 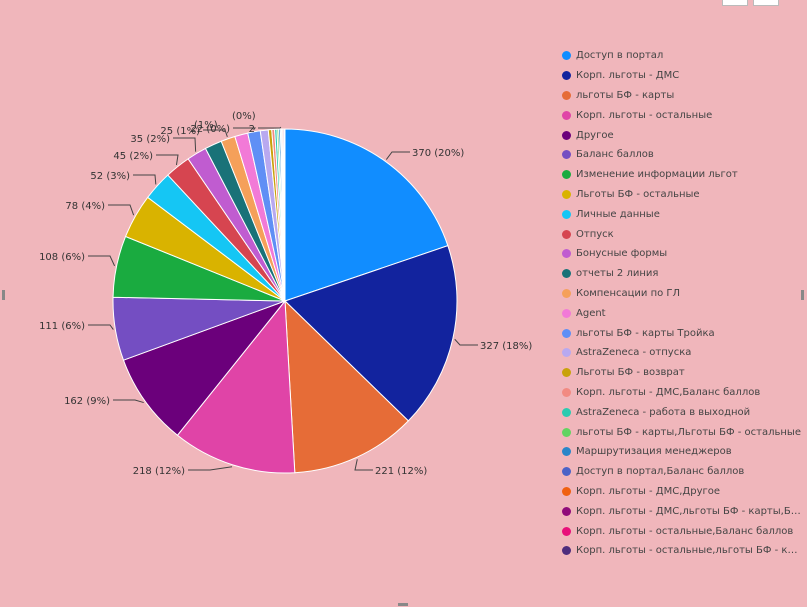 What do you see at coordinates (682, 135) in the screenshot?
I see `legend-item-4: Другое` at bounding box center [682, 135].